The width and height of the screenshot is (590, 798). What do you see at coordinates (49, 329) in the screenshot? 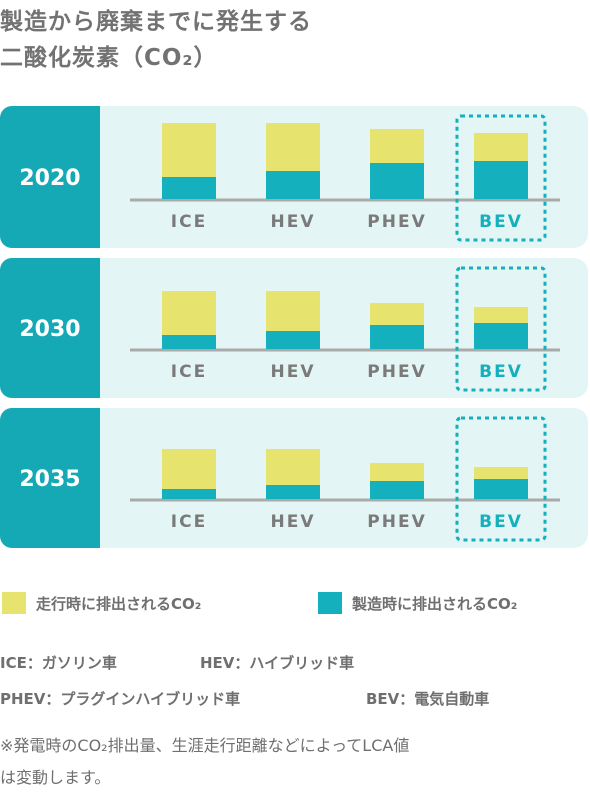
I see `year-label: 2030` at bounding box center [49, 329].